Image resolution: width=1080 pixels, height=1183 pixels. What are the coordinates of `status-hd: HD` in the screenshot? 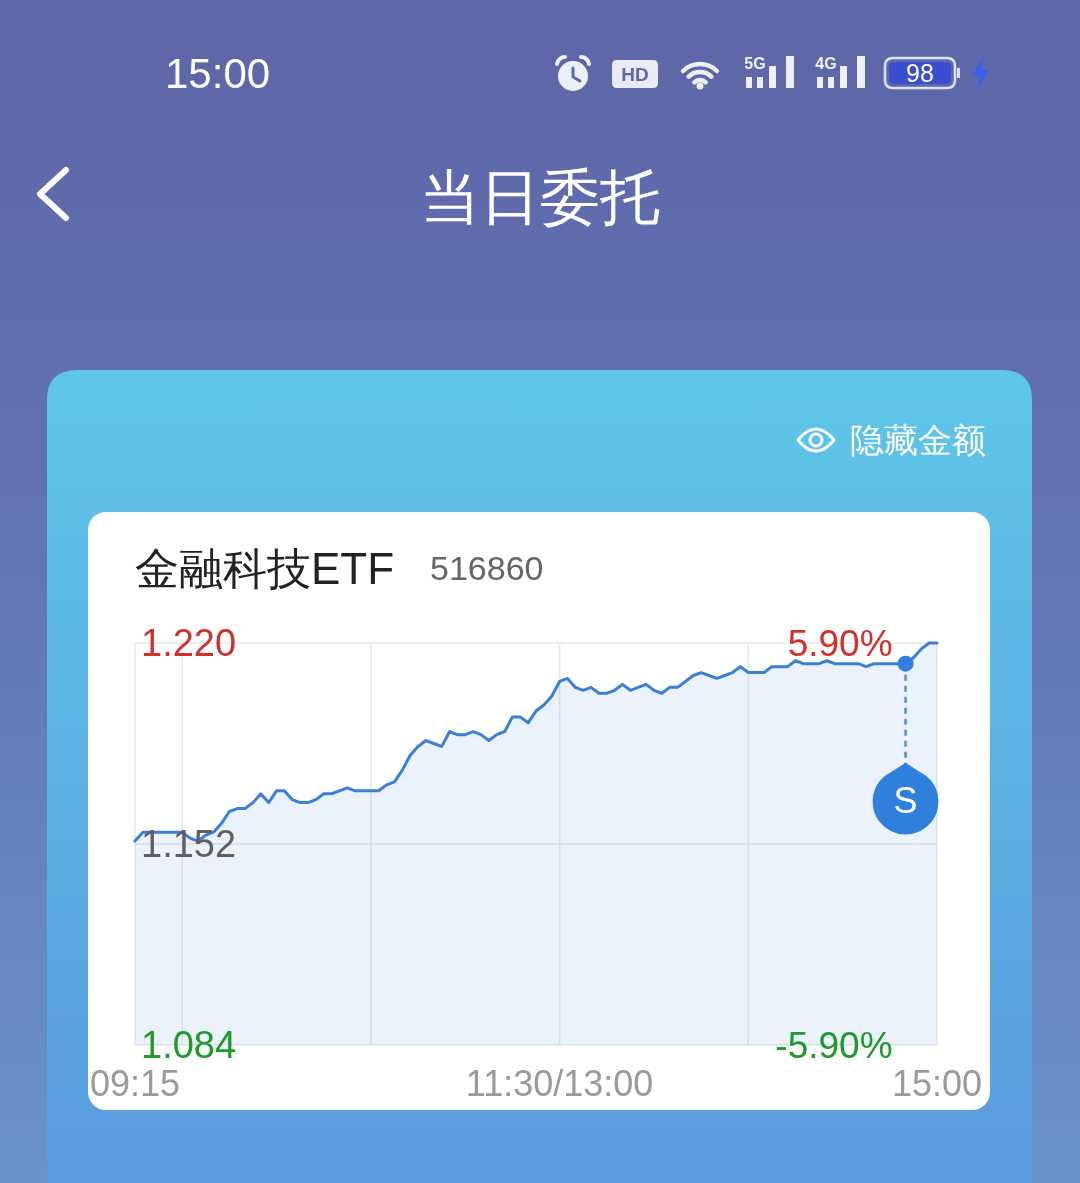 It's located at (635, 74).